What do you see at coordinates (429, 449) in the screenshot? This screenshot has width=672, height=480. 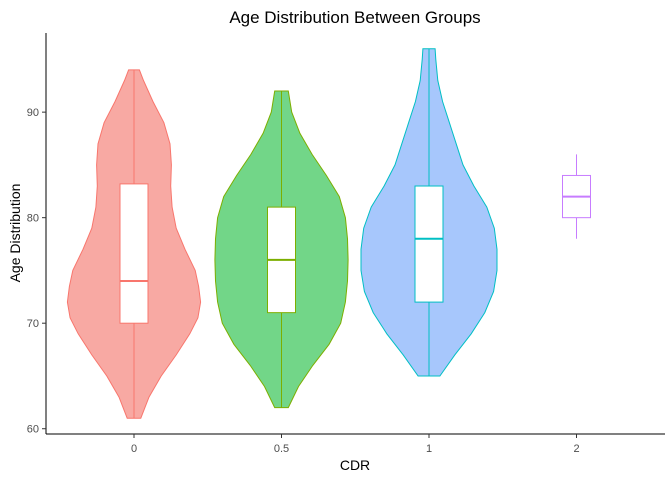 I see `x-tick-label: 1` at bounding box center [429, 449].